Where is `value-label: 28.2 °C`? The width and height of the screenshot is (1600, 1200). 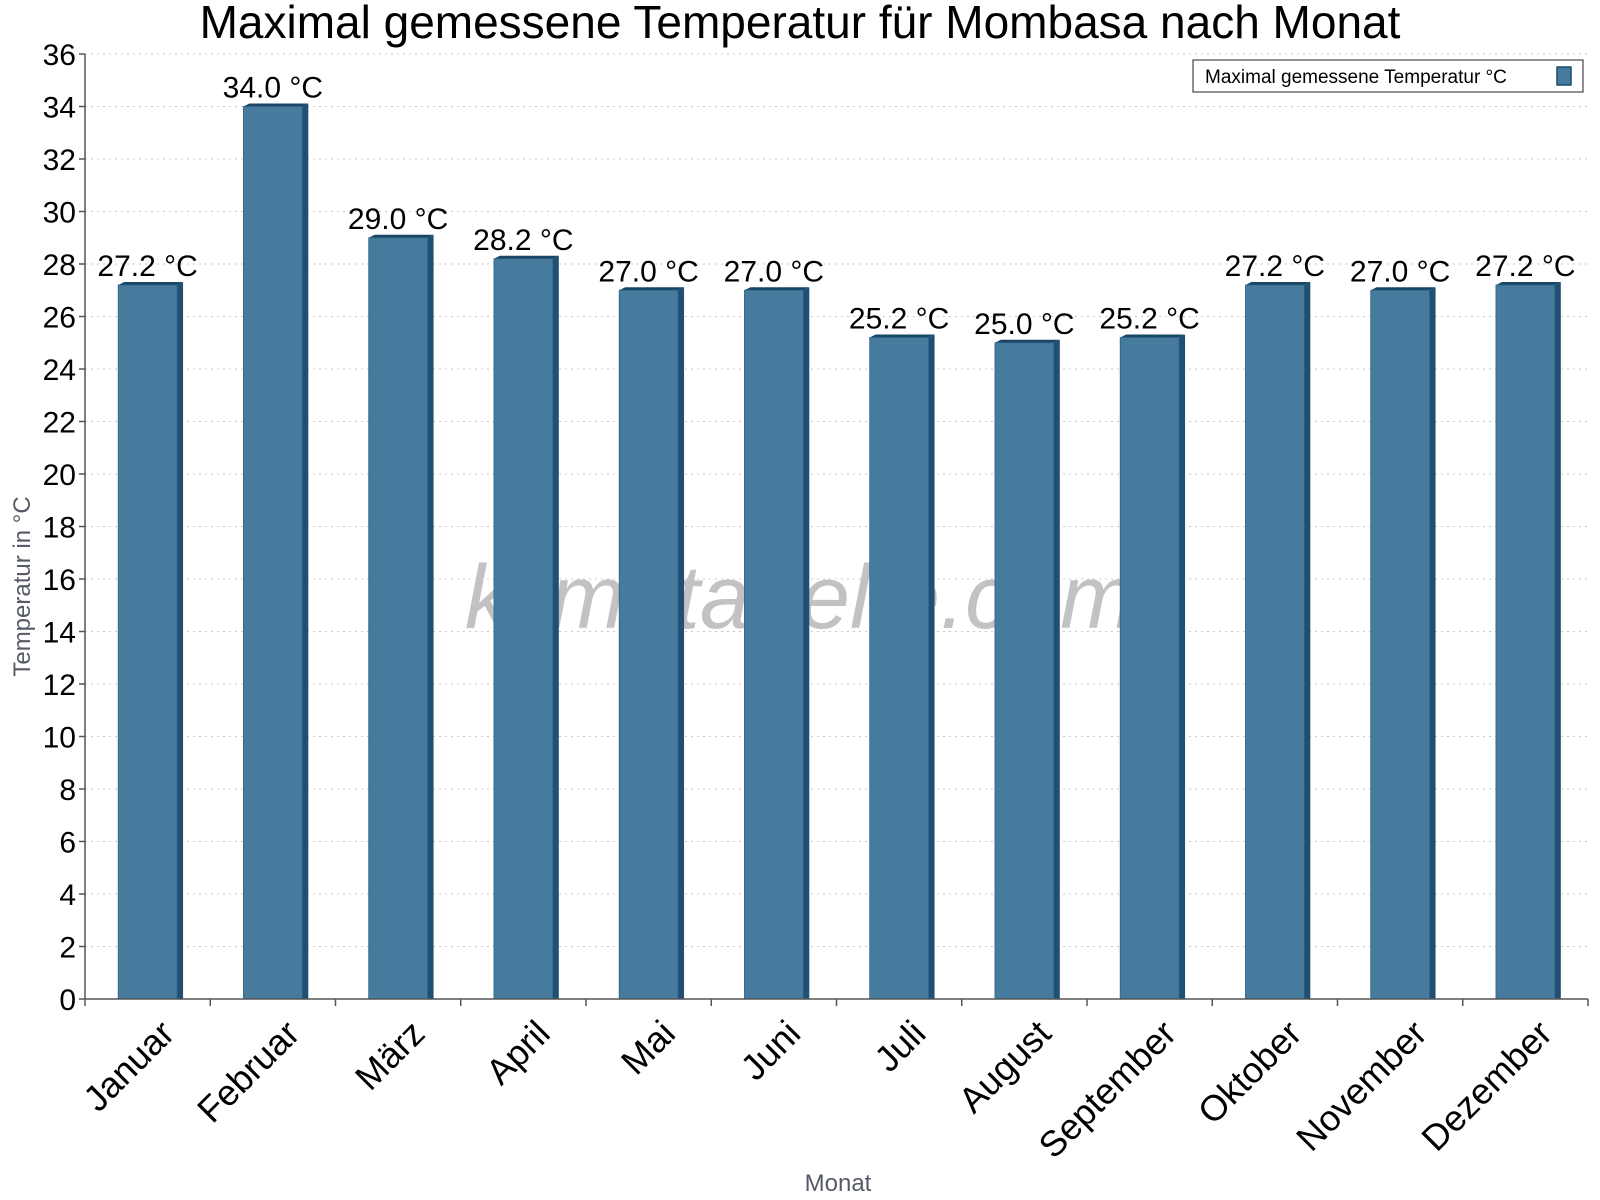
value-label: 28.2 °C is located at coordinates (523, 240).